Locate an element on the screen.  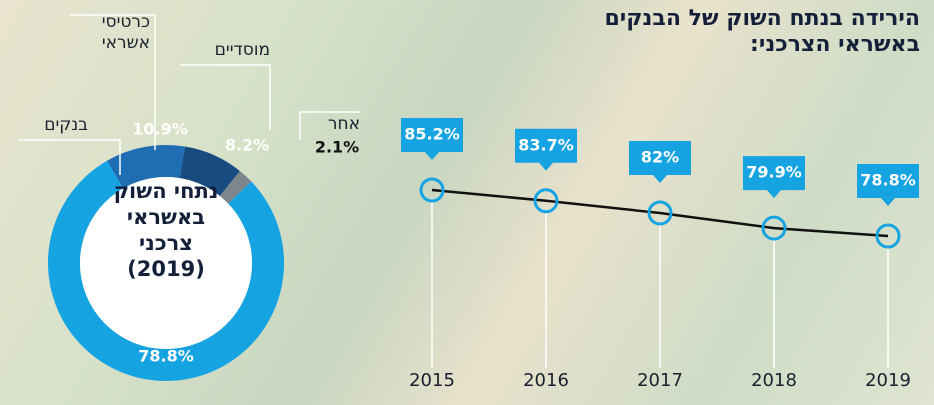
value-label: 79.9% is located at coordinates (774, 172).